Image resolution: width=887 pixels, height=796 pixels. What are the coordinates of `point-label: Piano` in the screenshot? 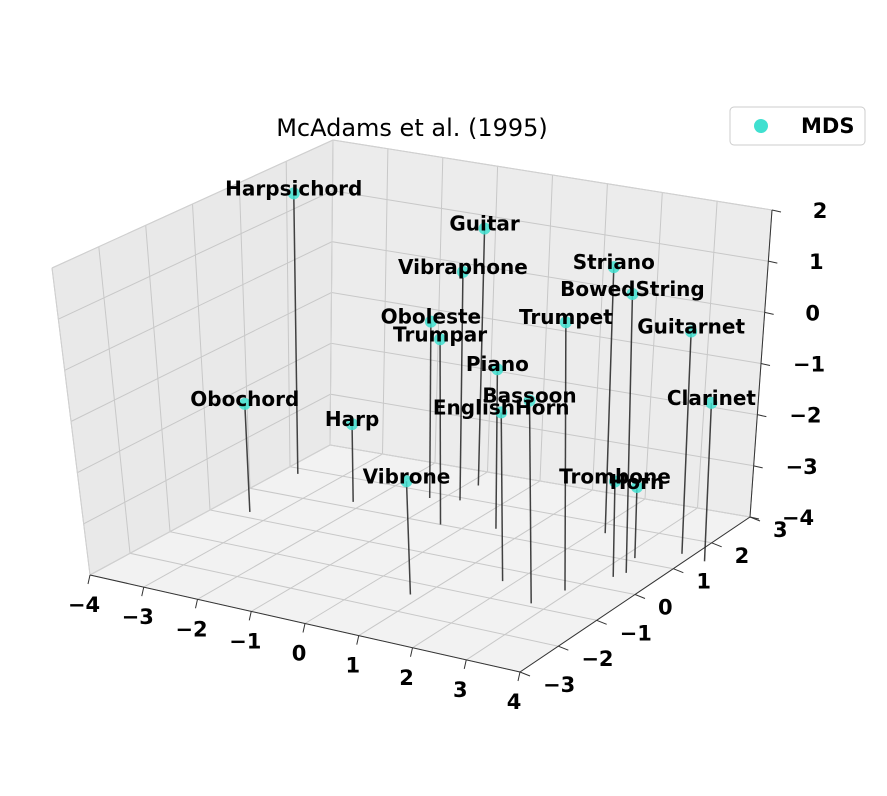 It's located at (497, 364).